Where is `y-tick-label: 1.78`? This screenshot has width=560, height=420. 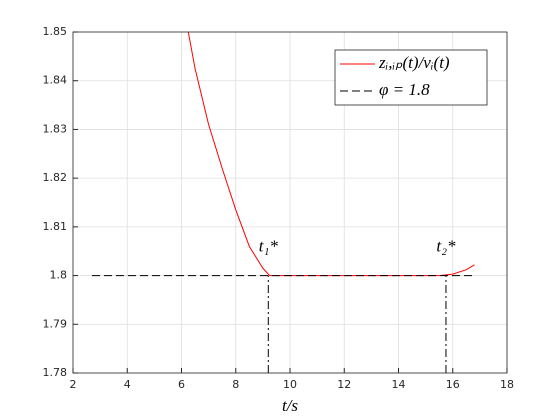 y-tick-label: 1.78 is located at coordinates (55, 372).